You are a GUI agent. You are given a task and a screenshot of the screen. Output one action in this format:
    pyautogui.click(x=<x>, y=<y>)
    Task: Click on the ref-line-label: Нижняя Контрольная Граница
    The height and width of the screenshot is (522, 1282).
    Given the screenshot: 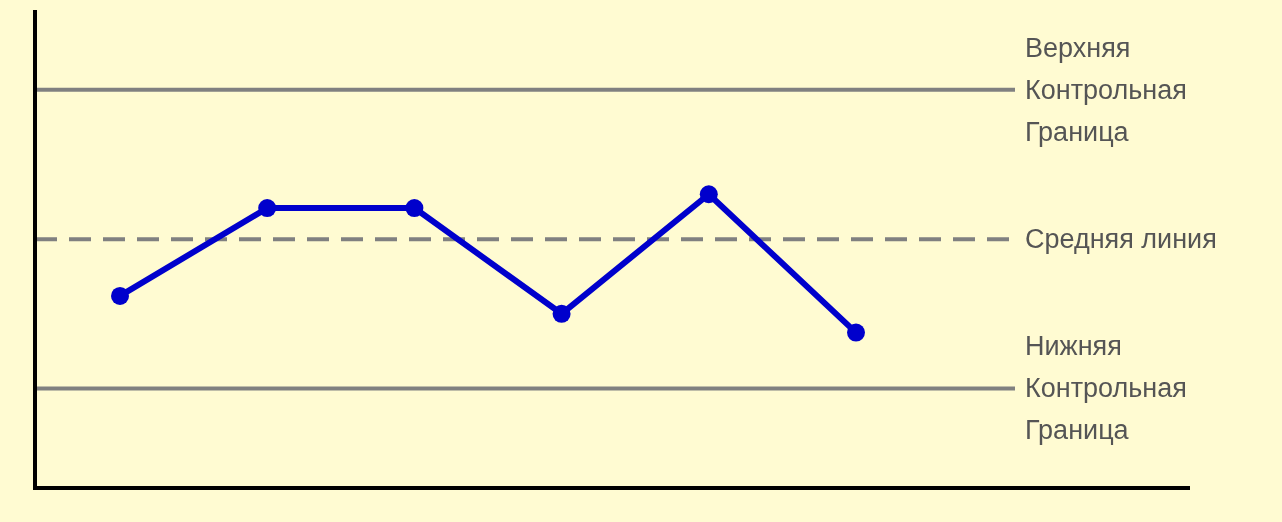 What is the action you would take?
    pyautogui.click(x=1106, y=388)
    